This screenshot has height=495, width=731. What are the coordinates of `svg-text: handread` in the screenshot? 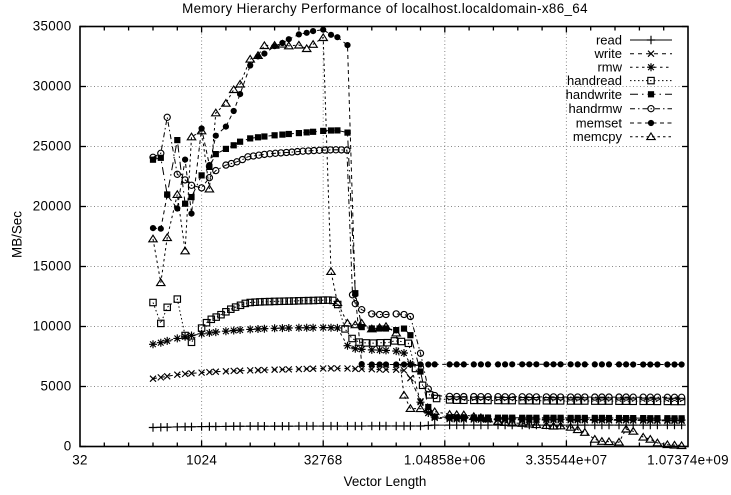 It's located at (594, 80).